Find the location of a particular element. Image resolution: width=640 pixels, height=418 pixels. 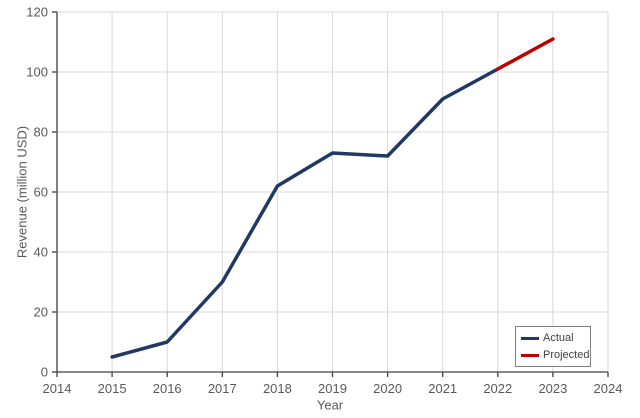

y-axis-title: Revenue (million USD) is located at coordinates (22, 192).